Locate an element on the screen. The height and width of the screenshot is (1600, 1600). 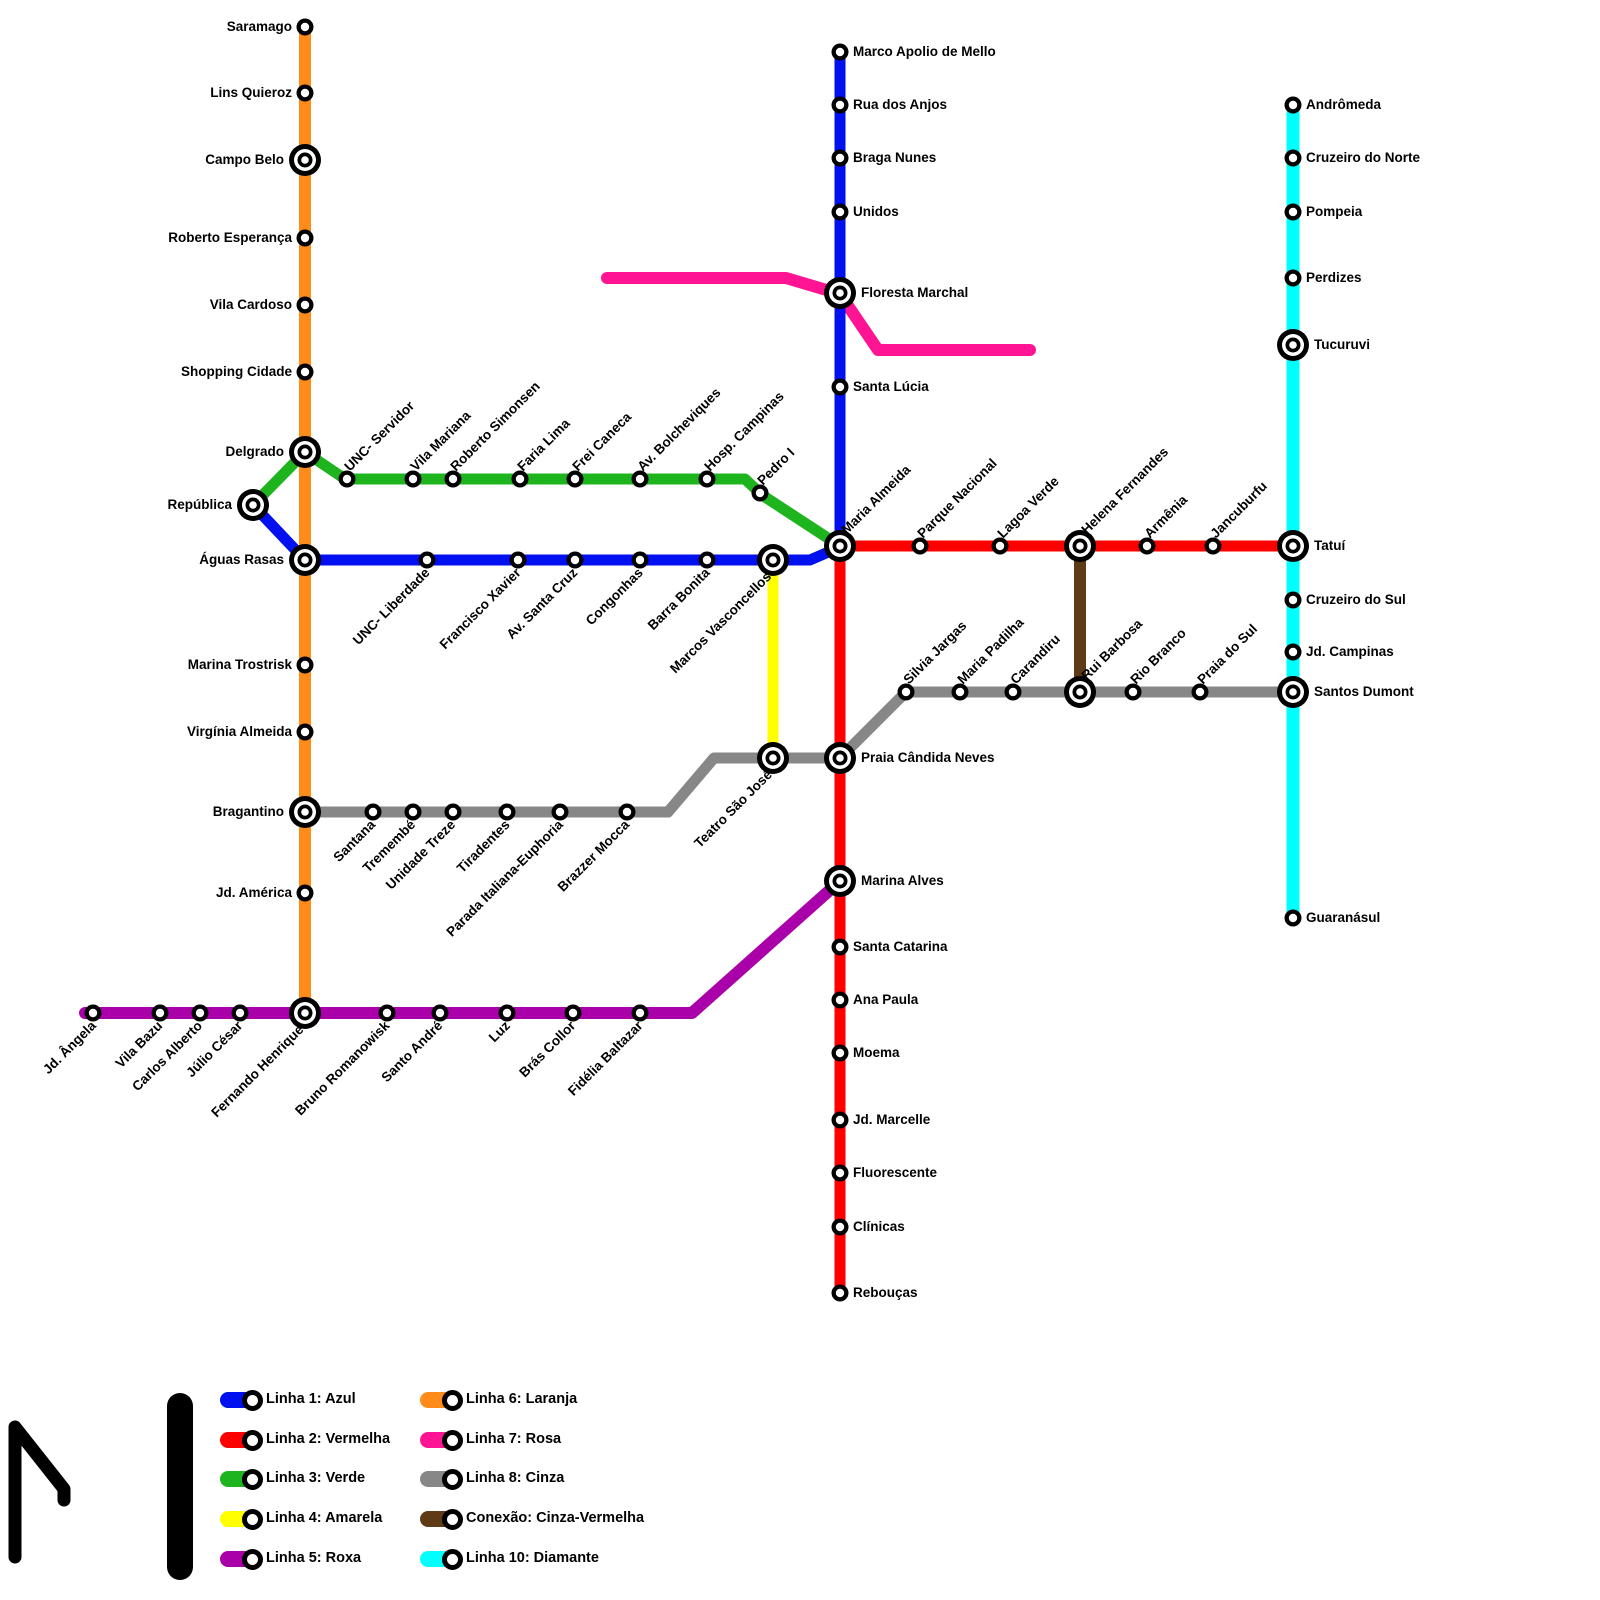
rail-line-linha-5-roxa is located at coordinates (462, 947).